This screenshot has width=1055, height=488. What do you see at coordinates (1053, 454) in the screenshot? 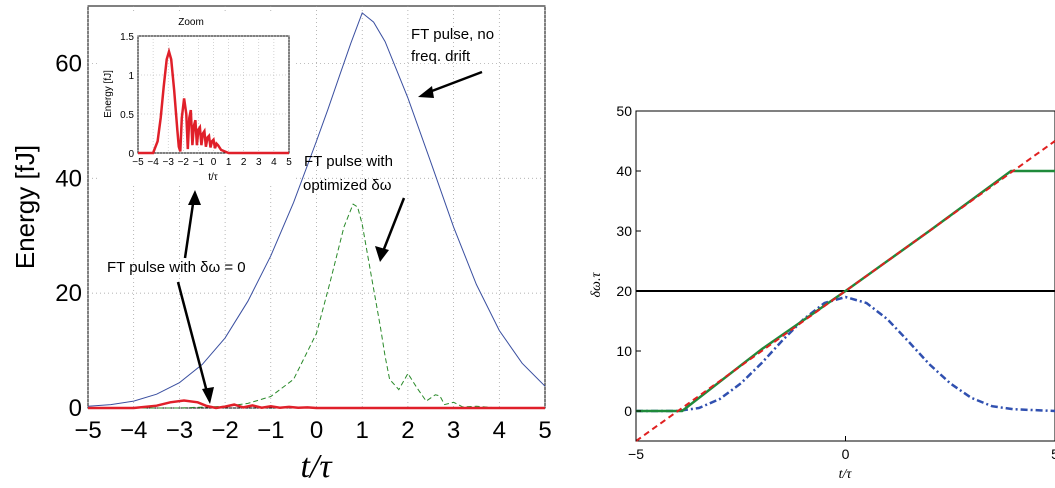
I see `right-x-tick: 5` at bounding box center [1053, 454].